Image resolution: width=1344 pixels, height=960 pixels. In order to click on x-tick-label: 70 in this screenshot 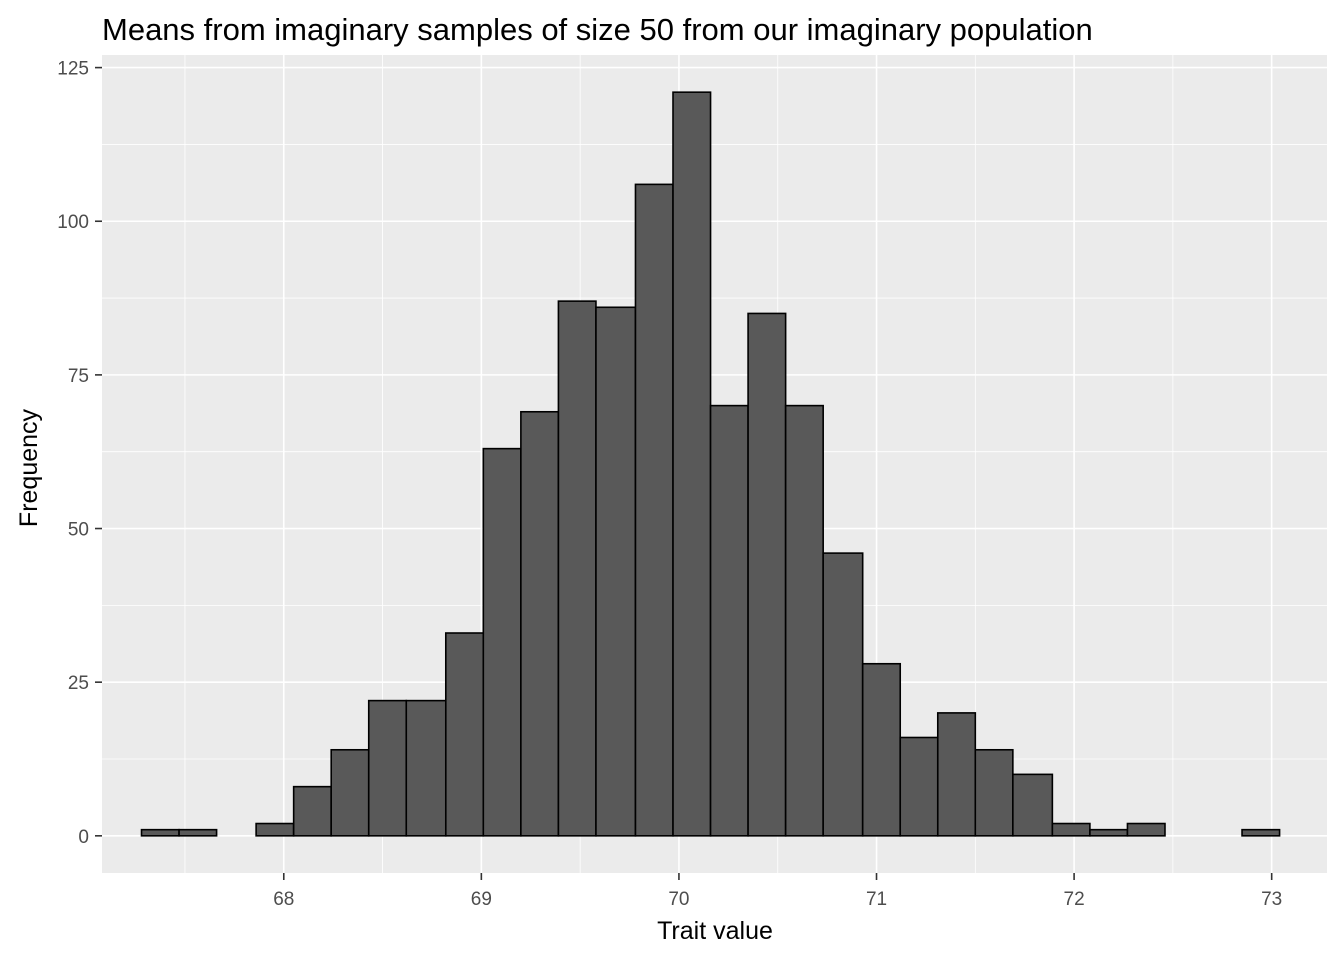, I will do `click(678, 899)`.